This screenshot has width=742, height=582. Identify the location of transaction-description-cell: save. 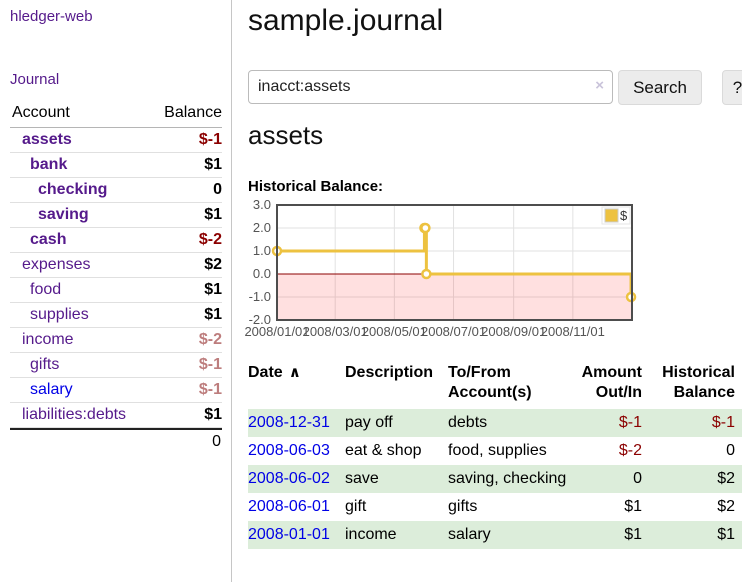
(396, 479).